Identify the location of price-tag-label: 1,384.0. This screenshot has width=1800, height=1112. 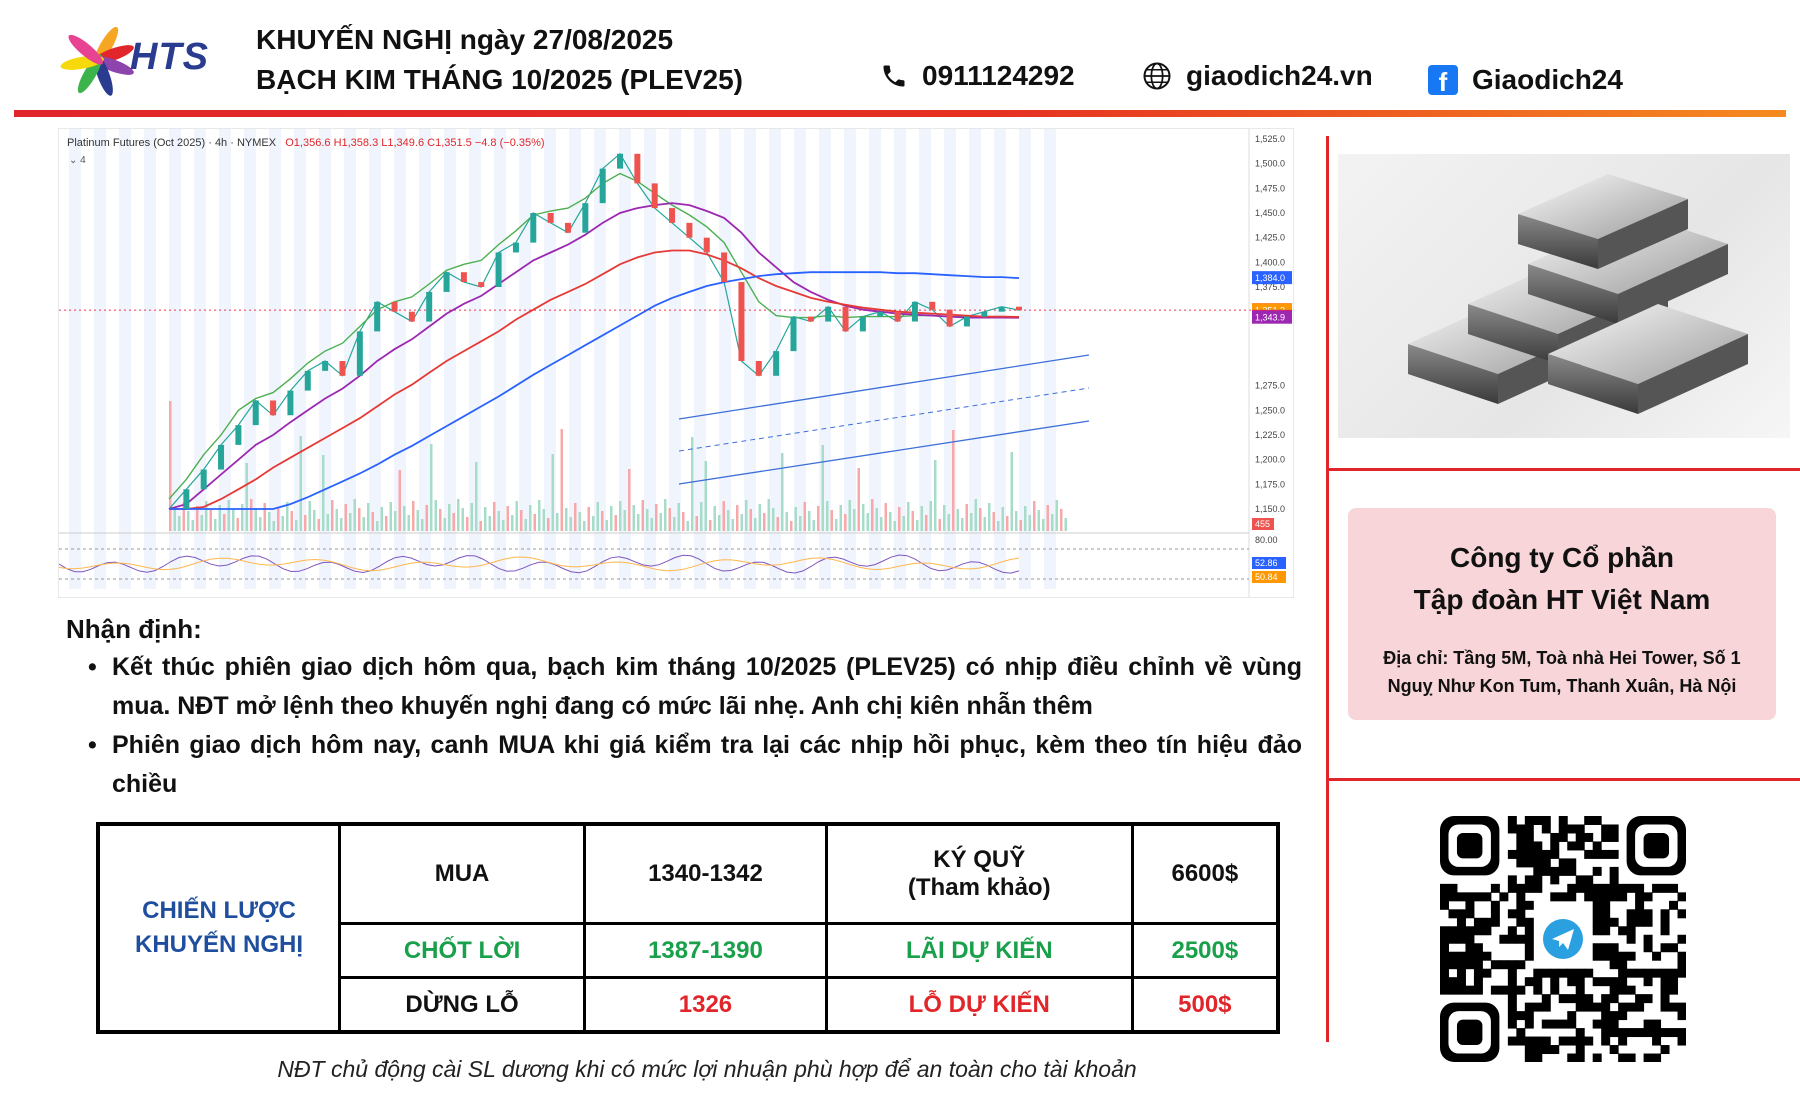
(1270, 278).